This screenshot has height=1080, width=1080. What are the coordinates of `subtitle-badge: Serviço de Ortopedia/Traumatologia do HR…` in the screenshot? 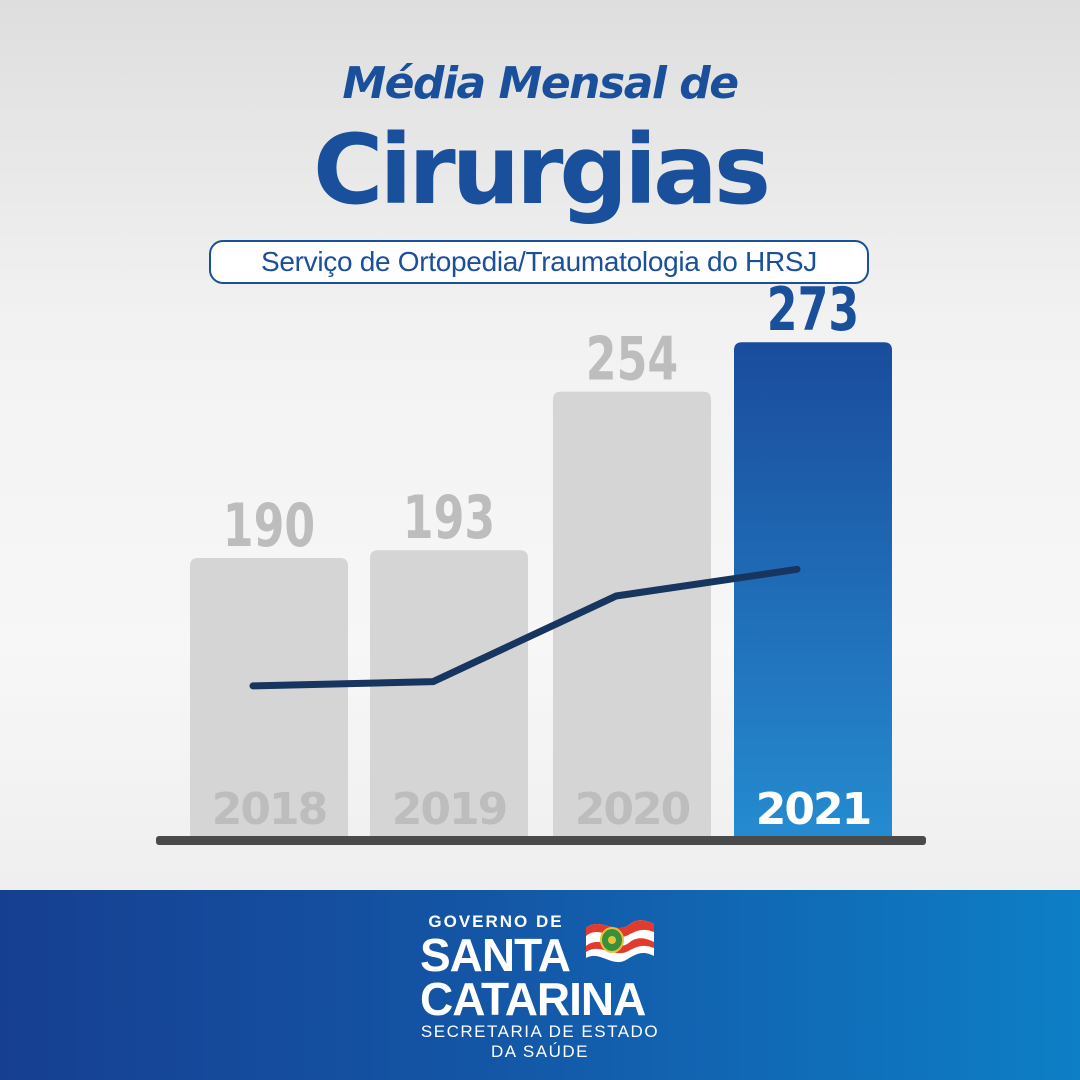 It's located at (539, 262).